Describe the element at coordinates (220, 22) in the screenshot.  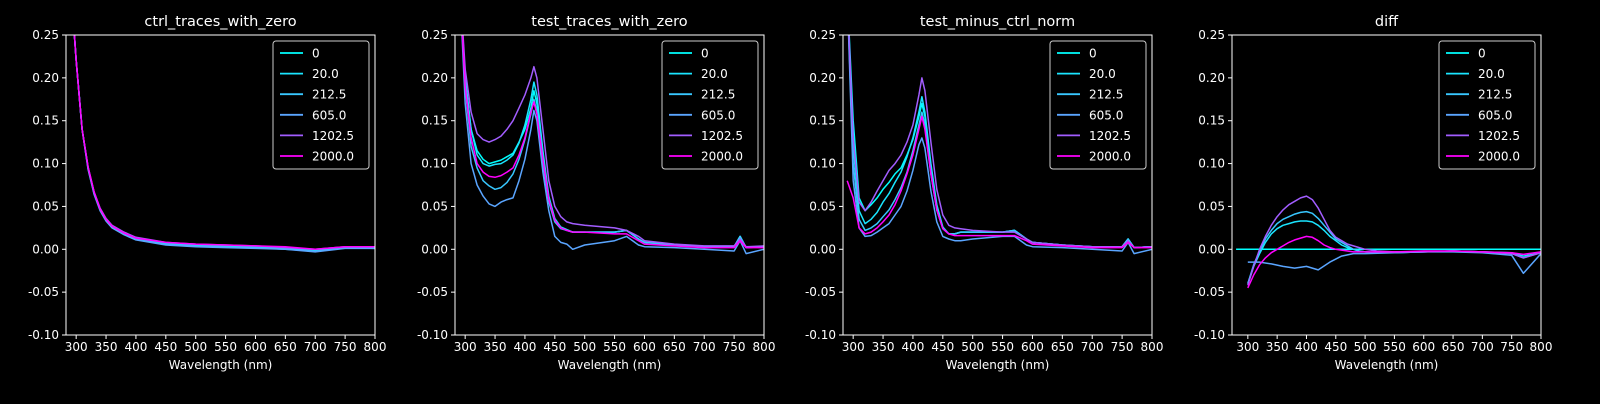
I see `chart-title: ctrl_traces_with_zero` at that location.